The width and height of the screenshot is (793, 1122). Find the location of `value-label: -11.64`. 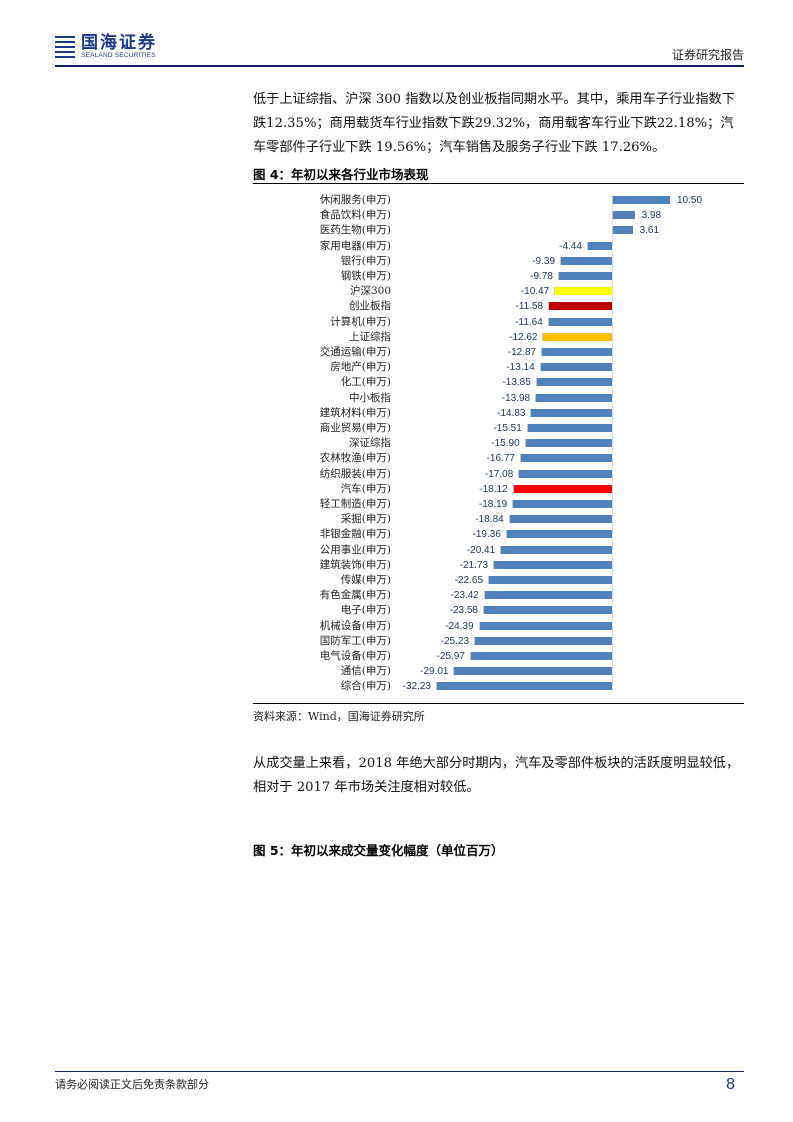

value-label: -11.64 is located at coordinates (529, 322).